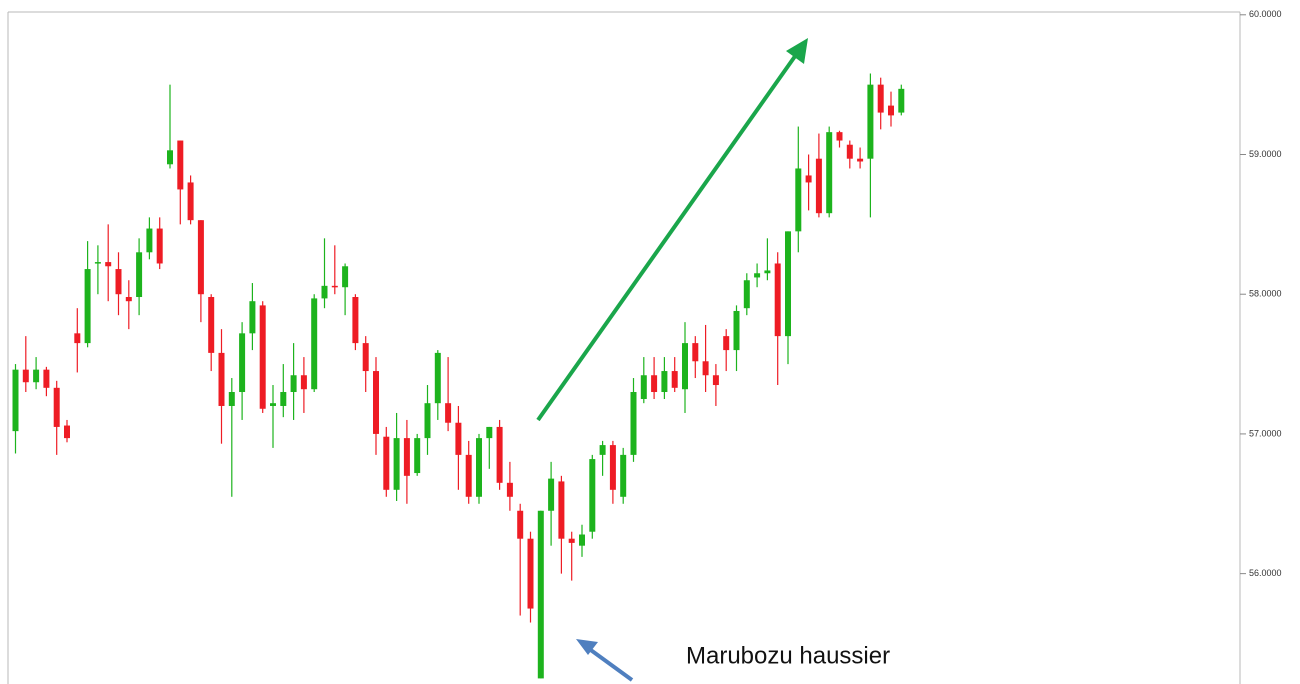  Describe the element at coordinates (1265, 294) in the screenshot. I see `y-tick-label: 58.0000` at that location.